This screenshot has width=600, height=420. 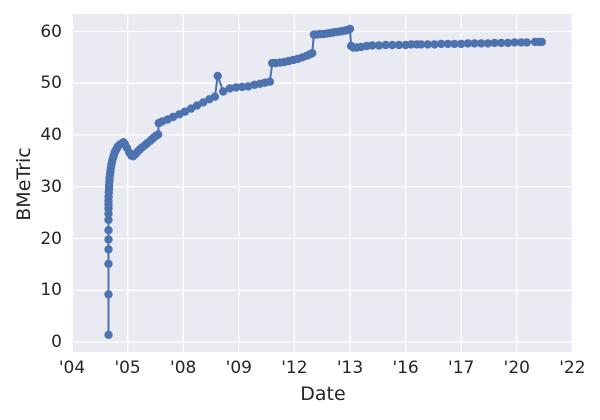 What do you see at coordinates (183, 368) in the screenshot?
I see `x-tick-label: '08` at bounding box center [183, 368].